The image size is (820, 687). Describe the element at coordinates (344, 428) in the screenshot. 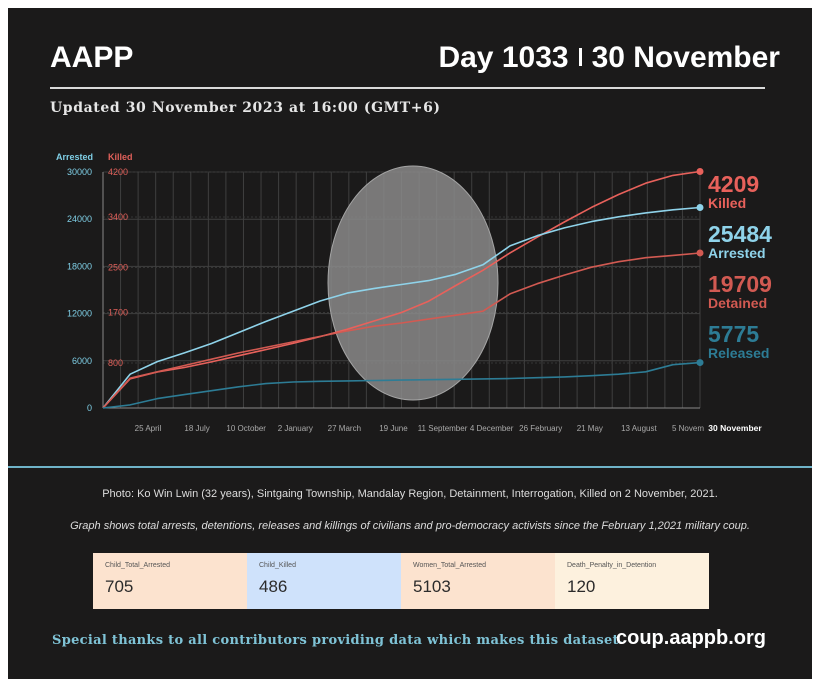

I see `x-tick-label: 27 March` at that location.